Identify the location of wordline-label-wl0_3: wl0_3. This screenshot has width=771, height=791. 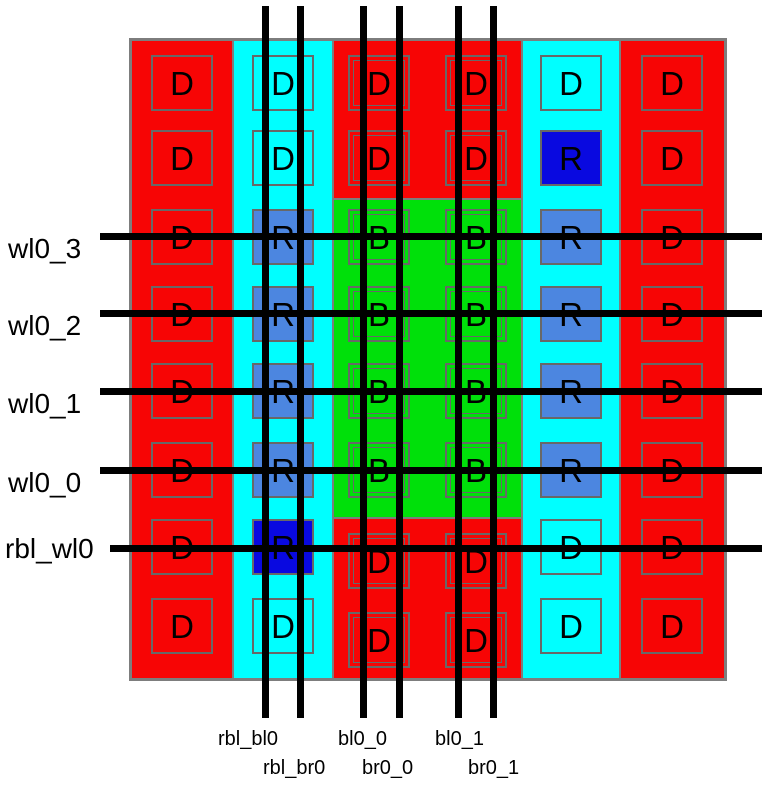
(45, 248).